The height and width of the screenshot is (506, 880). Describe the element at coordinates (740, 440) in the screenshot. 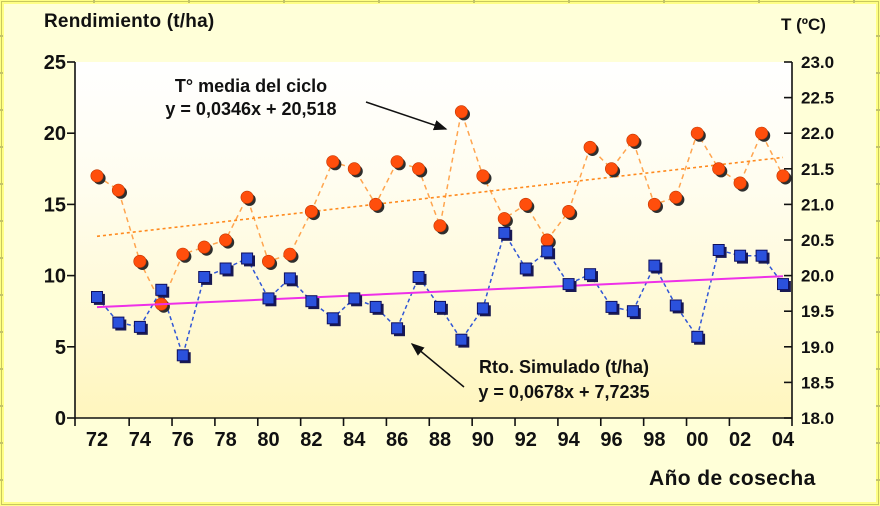

I see `x-tick-label: 02` at that location.